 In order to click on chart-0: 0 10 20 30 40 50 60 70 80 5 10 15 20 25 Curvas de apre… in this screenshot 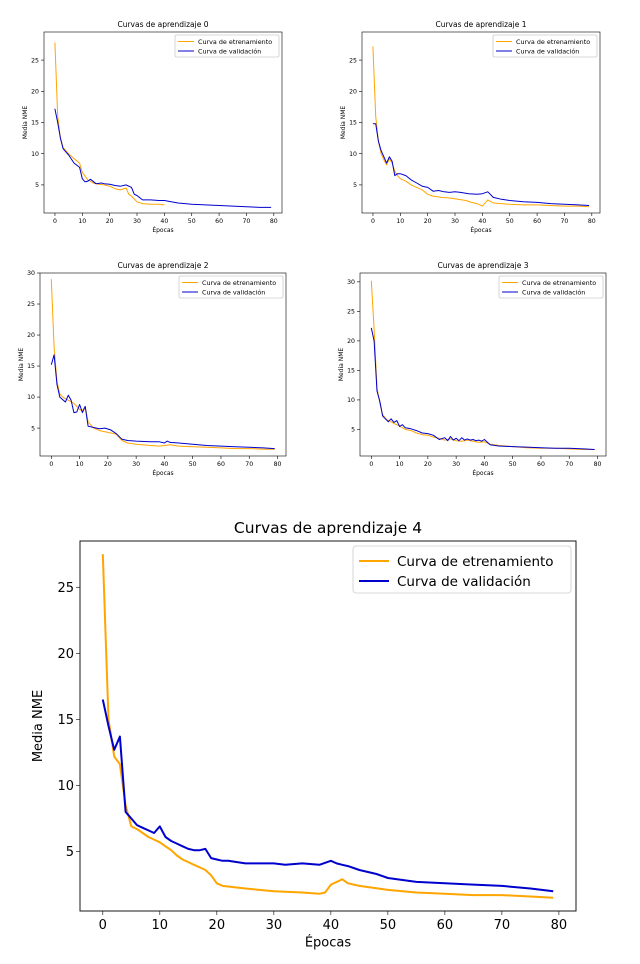, I will do `click(152, 127)`.